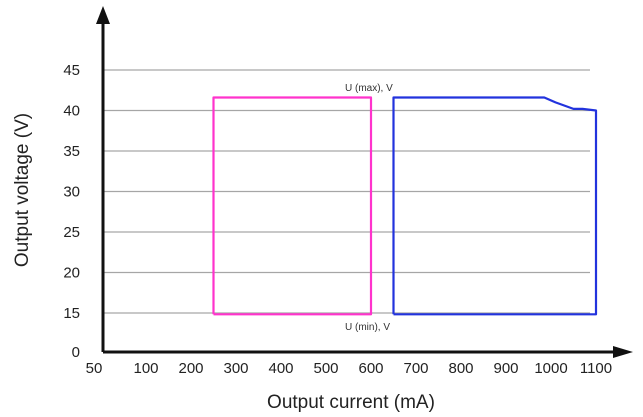 Image resolution: width=643 pixels, height=417 pixels. I want to click on y-tick-label: 30, so click(71, 192).